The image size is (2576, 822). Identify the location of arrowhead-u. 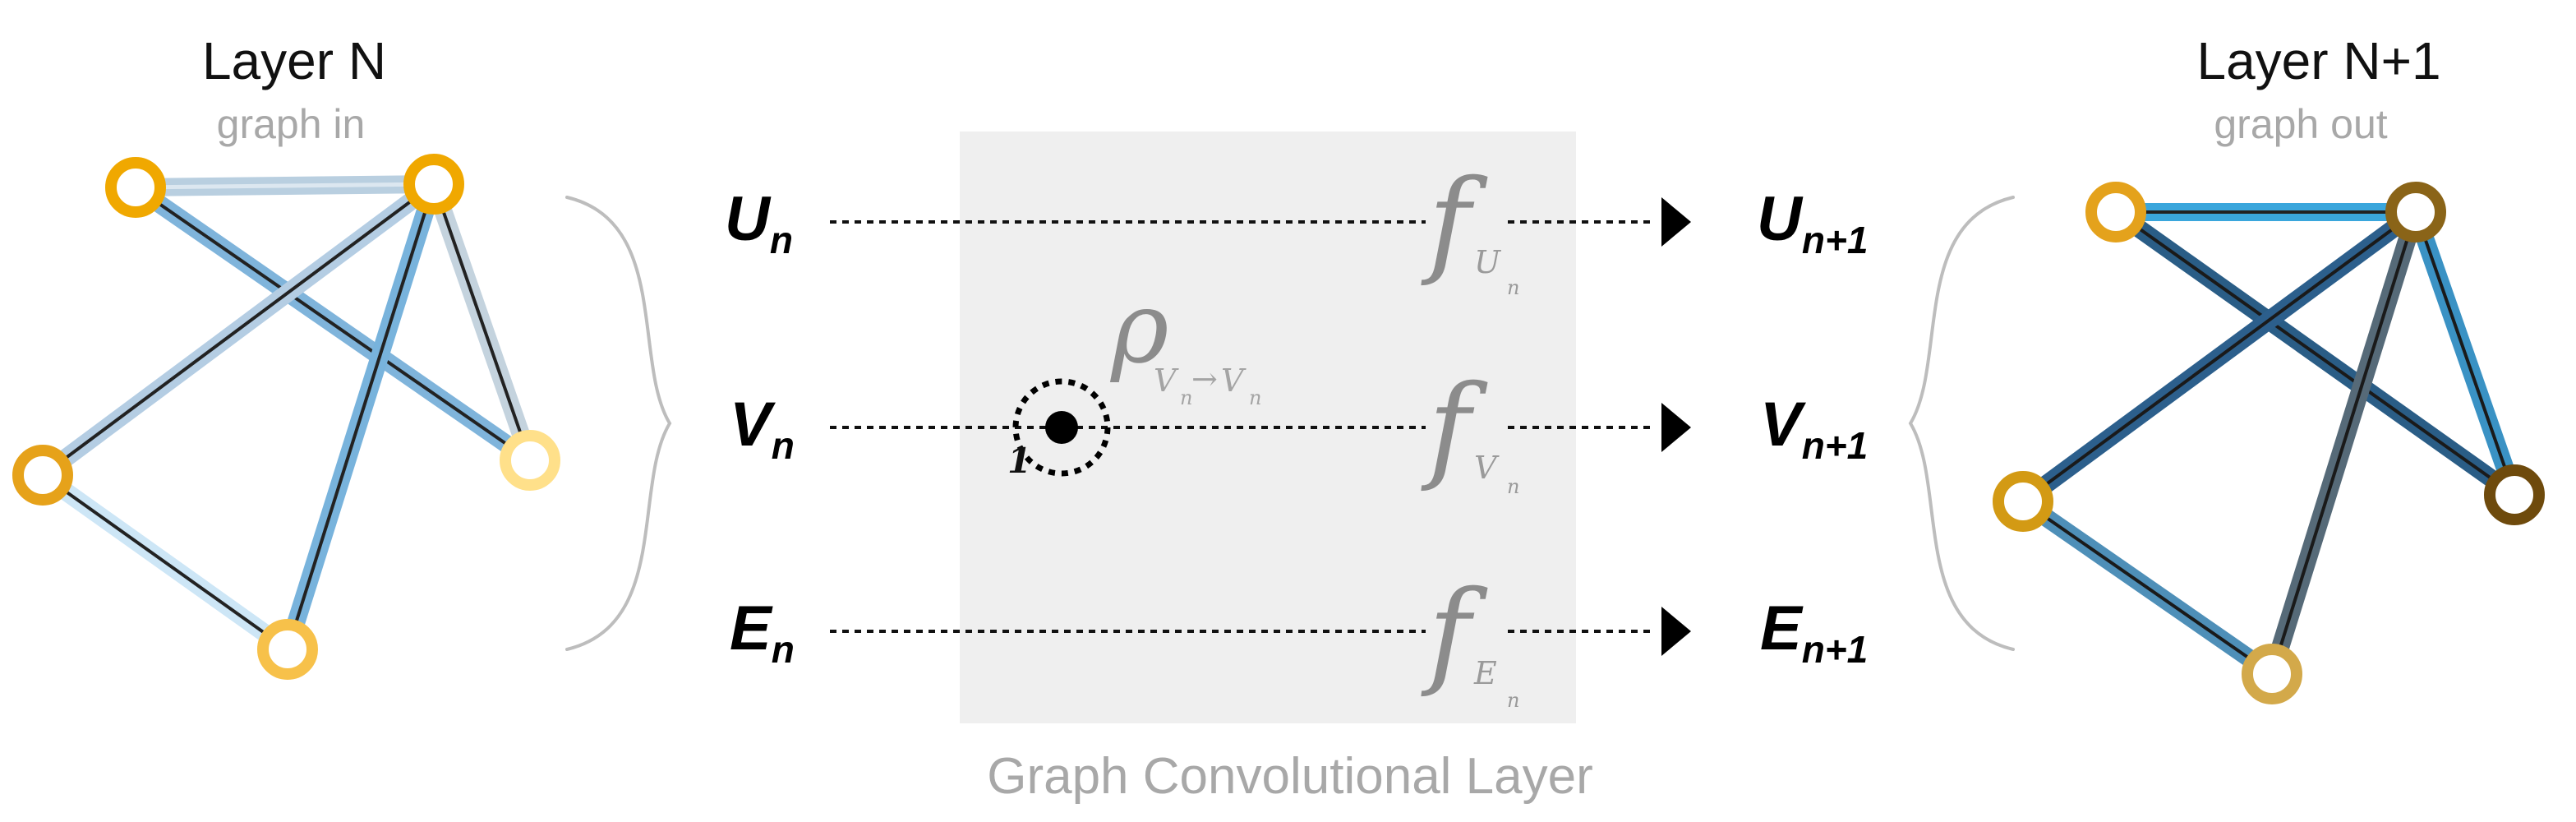
(1676, 222).